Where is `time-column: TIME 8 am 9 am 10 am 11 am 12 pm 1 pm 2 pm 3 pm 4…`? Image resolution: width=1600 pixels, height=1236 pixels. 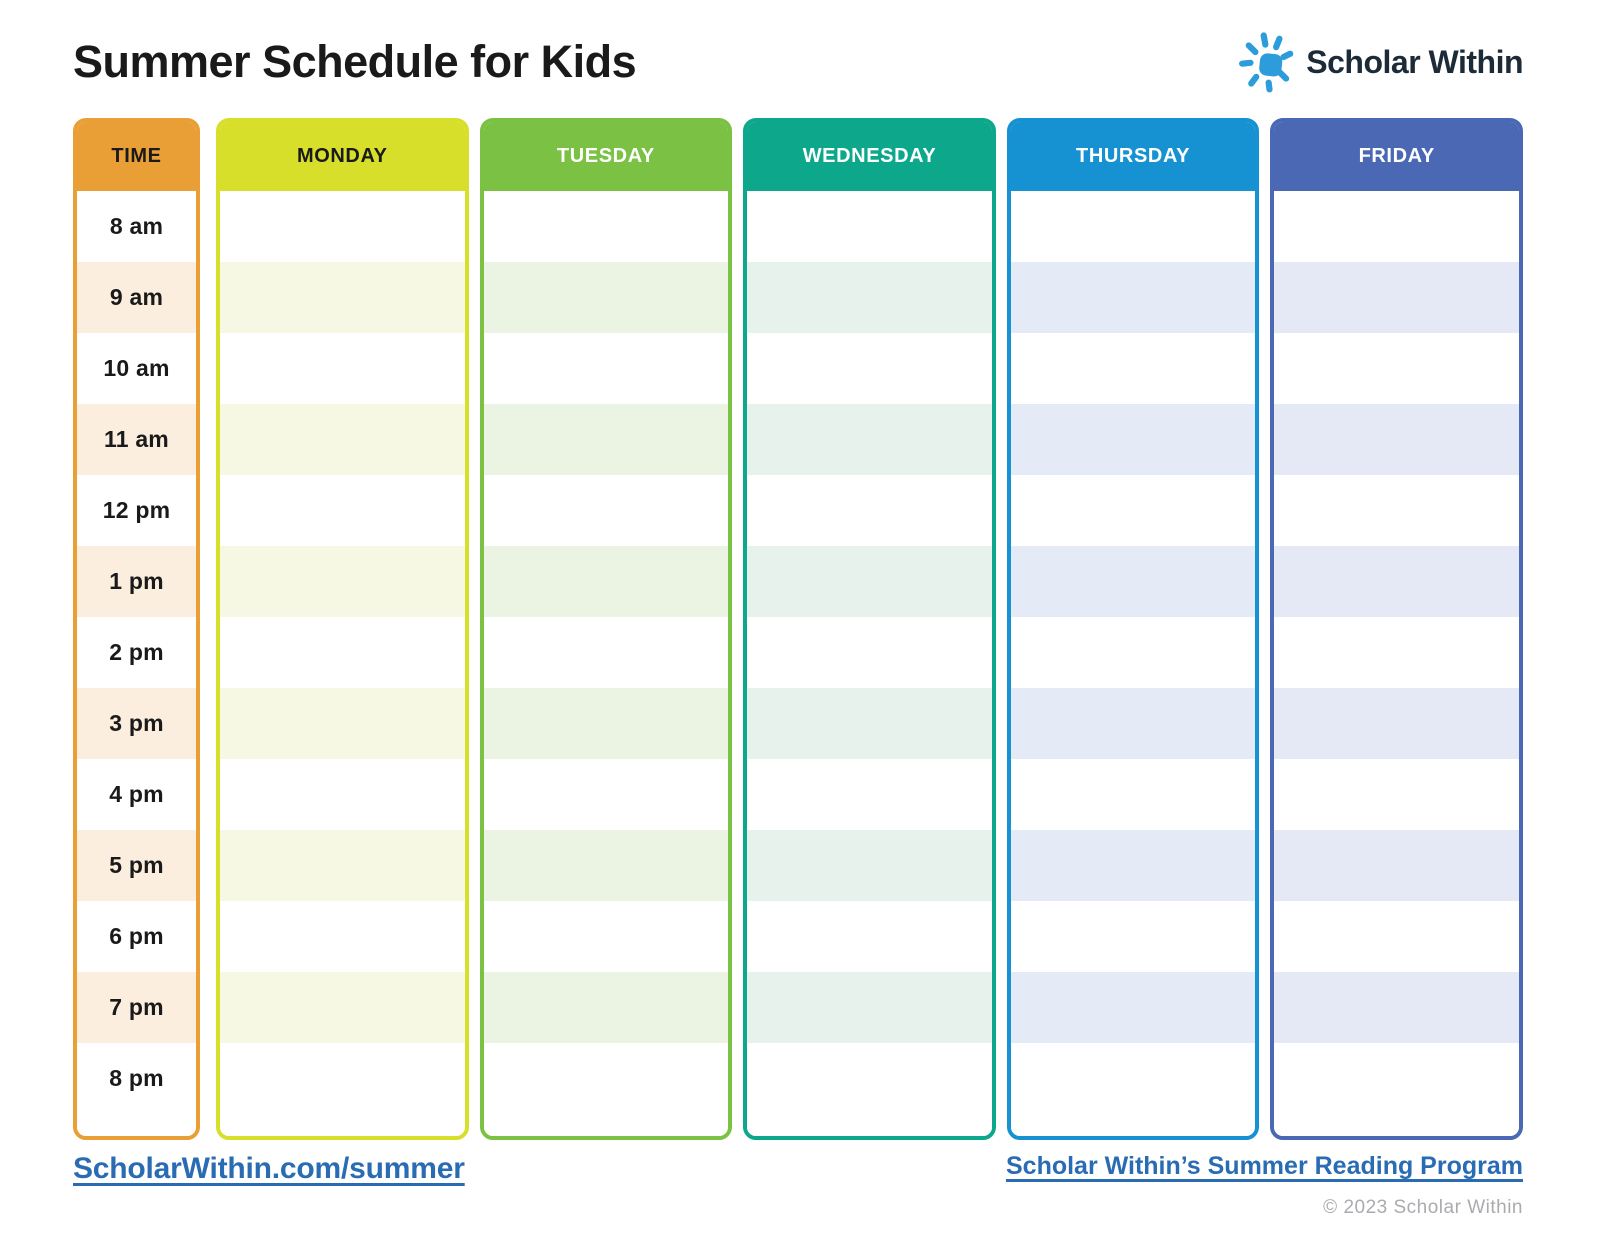
time-column: TIME 8 am 9 am 10 am 11 am 12 pm 1 pm 2 pm 3 pm 4… is located at coordinates (136, 629).